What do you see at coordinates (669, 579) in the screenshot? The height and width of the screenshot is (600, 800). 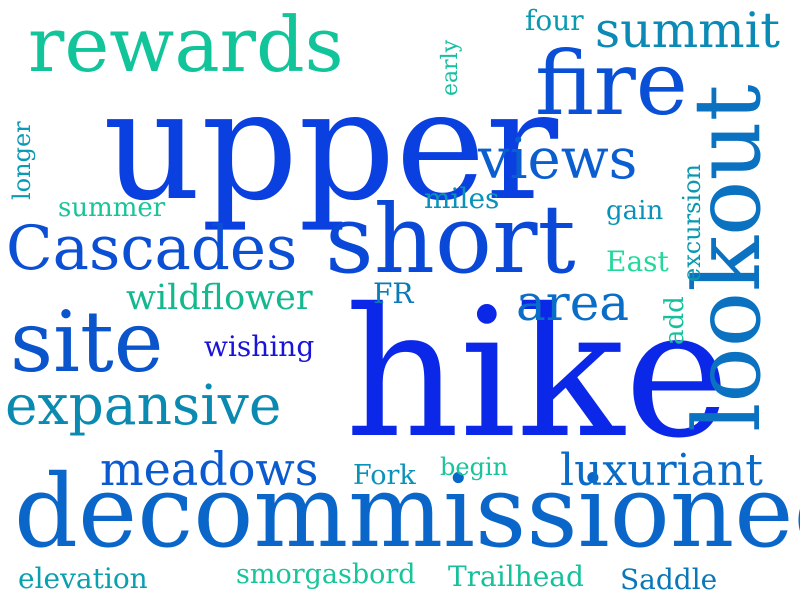 I see `word-saddle: Saddle` at bounding box center [669, 579].